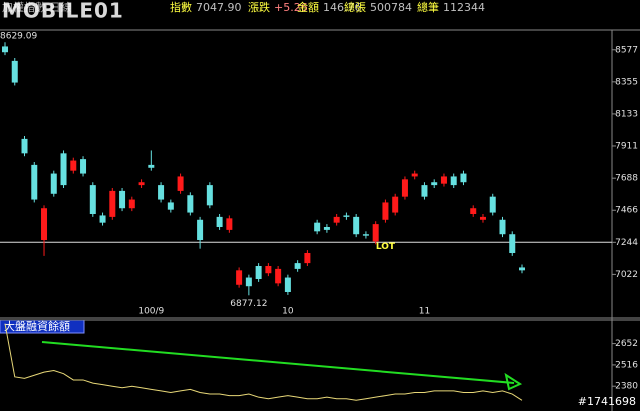  What do you see at coordinates (626, 211) in the screenshot?
I see `y-tick-label: 7466` at bounding box center [626, 211].